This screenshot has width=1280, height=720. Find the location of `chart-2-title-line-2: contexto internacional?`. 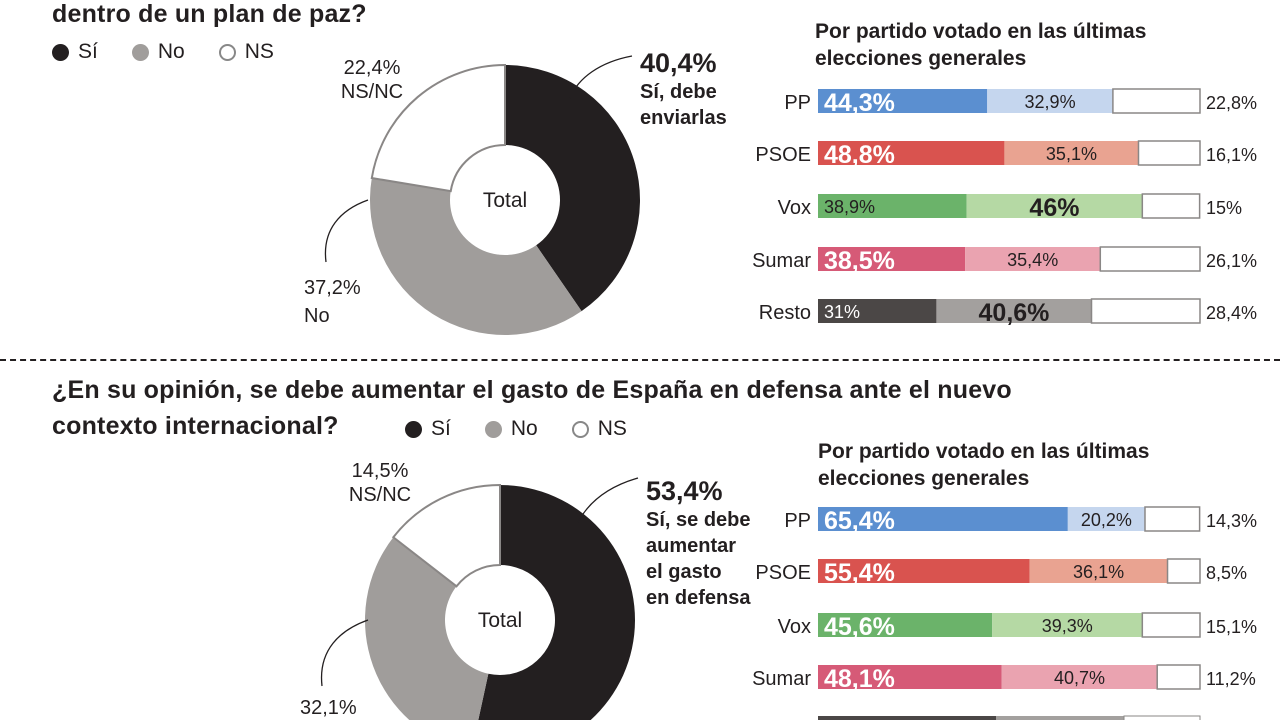

chart-2-title-line-2: contexto internacional? is located at coordinates (195, 426).